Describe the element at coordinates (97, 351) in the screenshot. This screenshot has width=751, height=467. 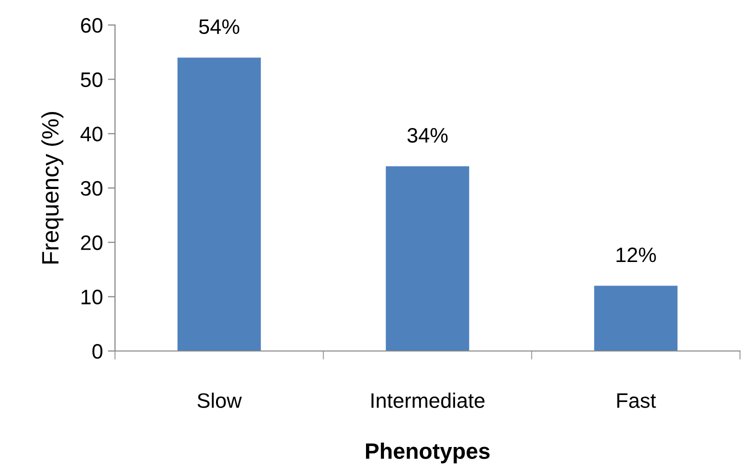
I see `y-tick-label: 0` at that location.